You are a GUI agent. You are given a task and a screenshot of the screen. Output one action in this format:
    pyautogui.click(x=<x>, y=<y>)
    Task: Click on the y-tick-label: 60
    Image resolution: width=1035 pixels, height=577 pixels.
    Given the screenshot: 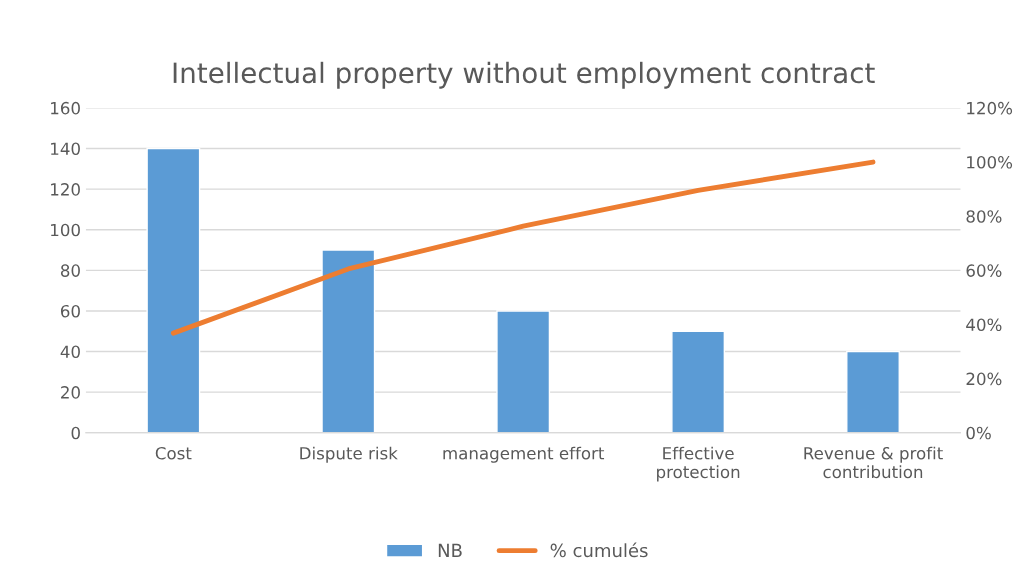 What is the action you would take?
    pyautogui.click(x=70, y=311)
    